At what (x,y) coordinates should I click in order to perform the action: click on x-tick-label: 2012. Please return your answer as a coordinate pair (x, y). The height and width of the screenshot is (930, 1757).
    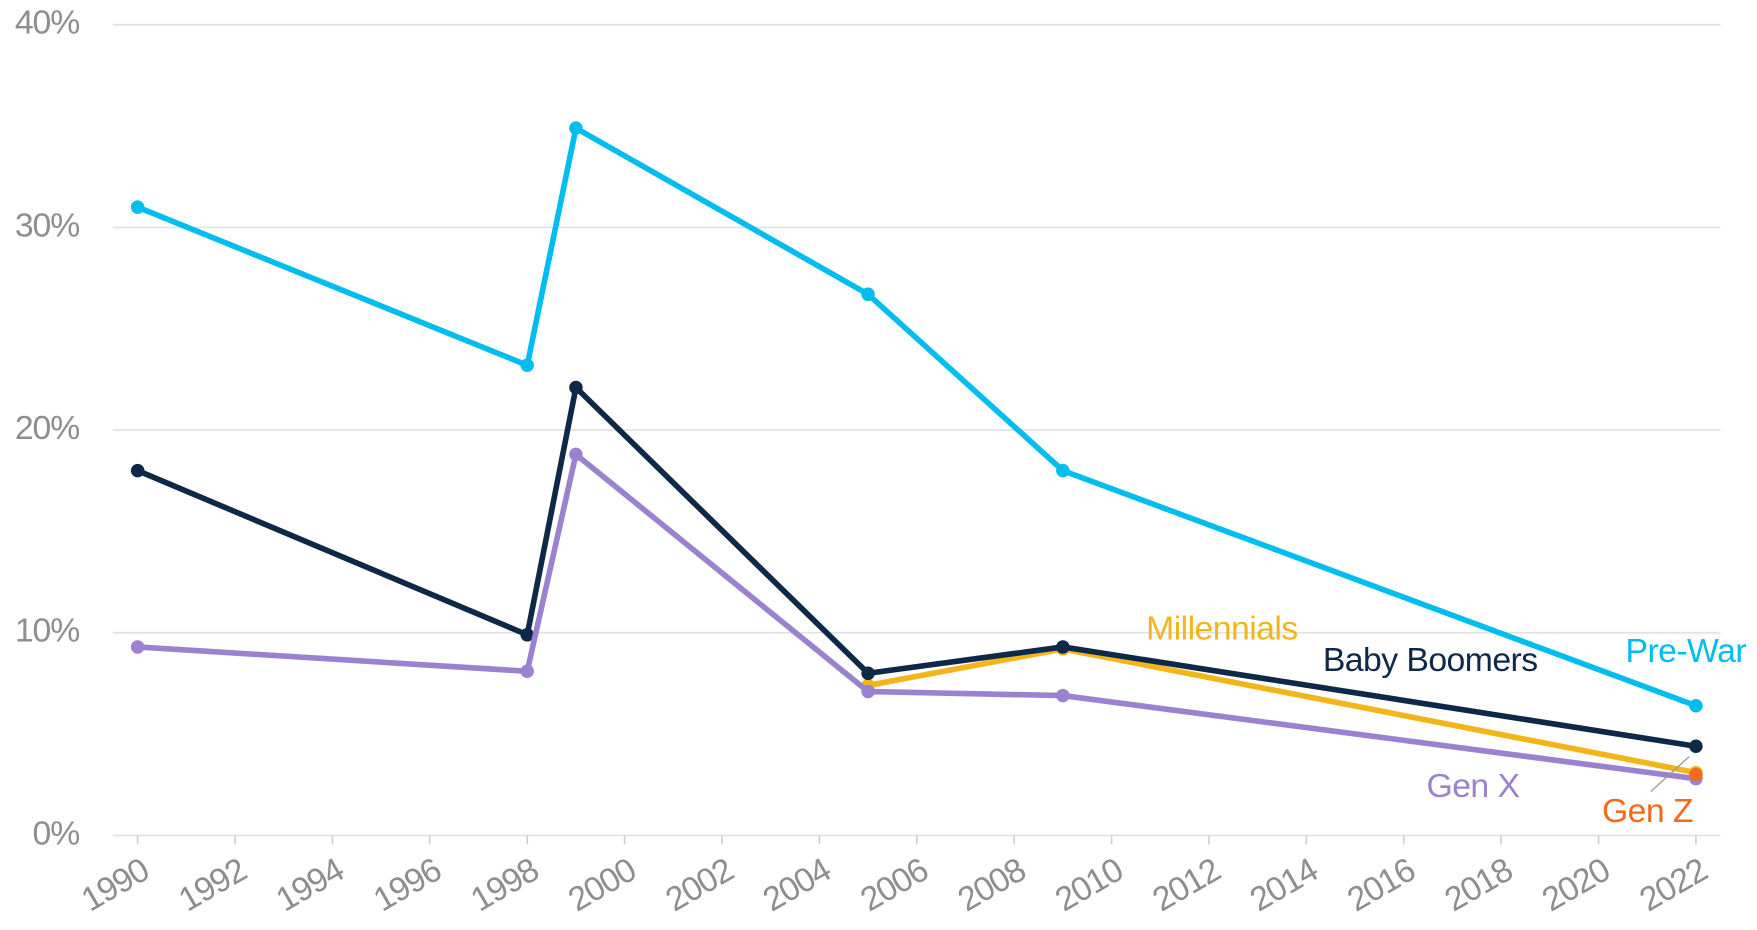
    Looking at the image, I should click on (1186, 885).